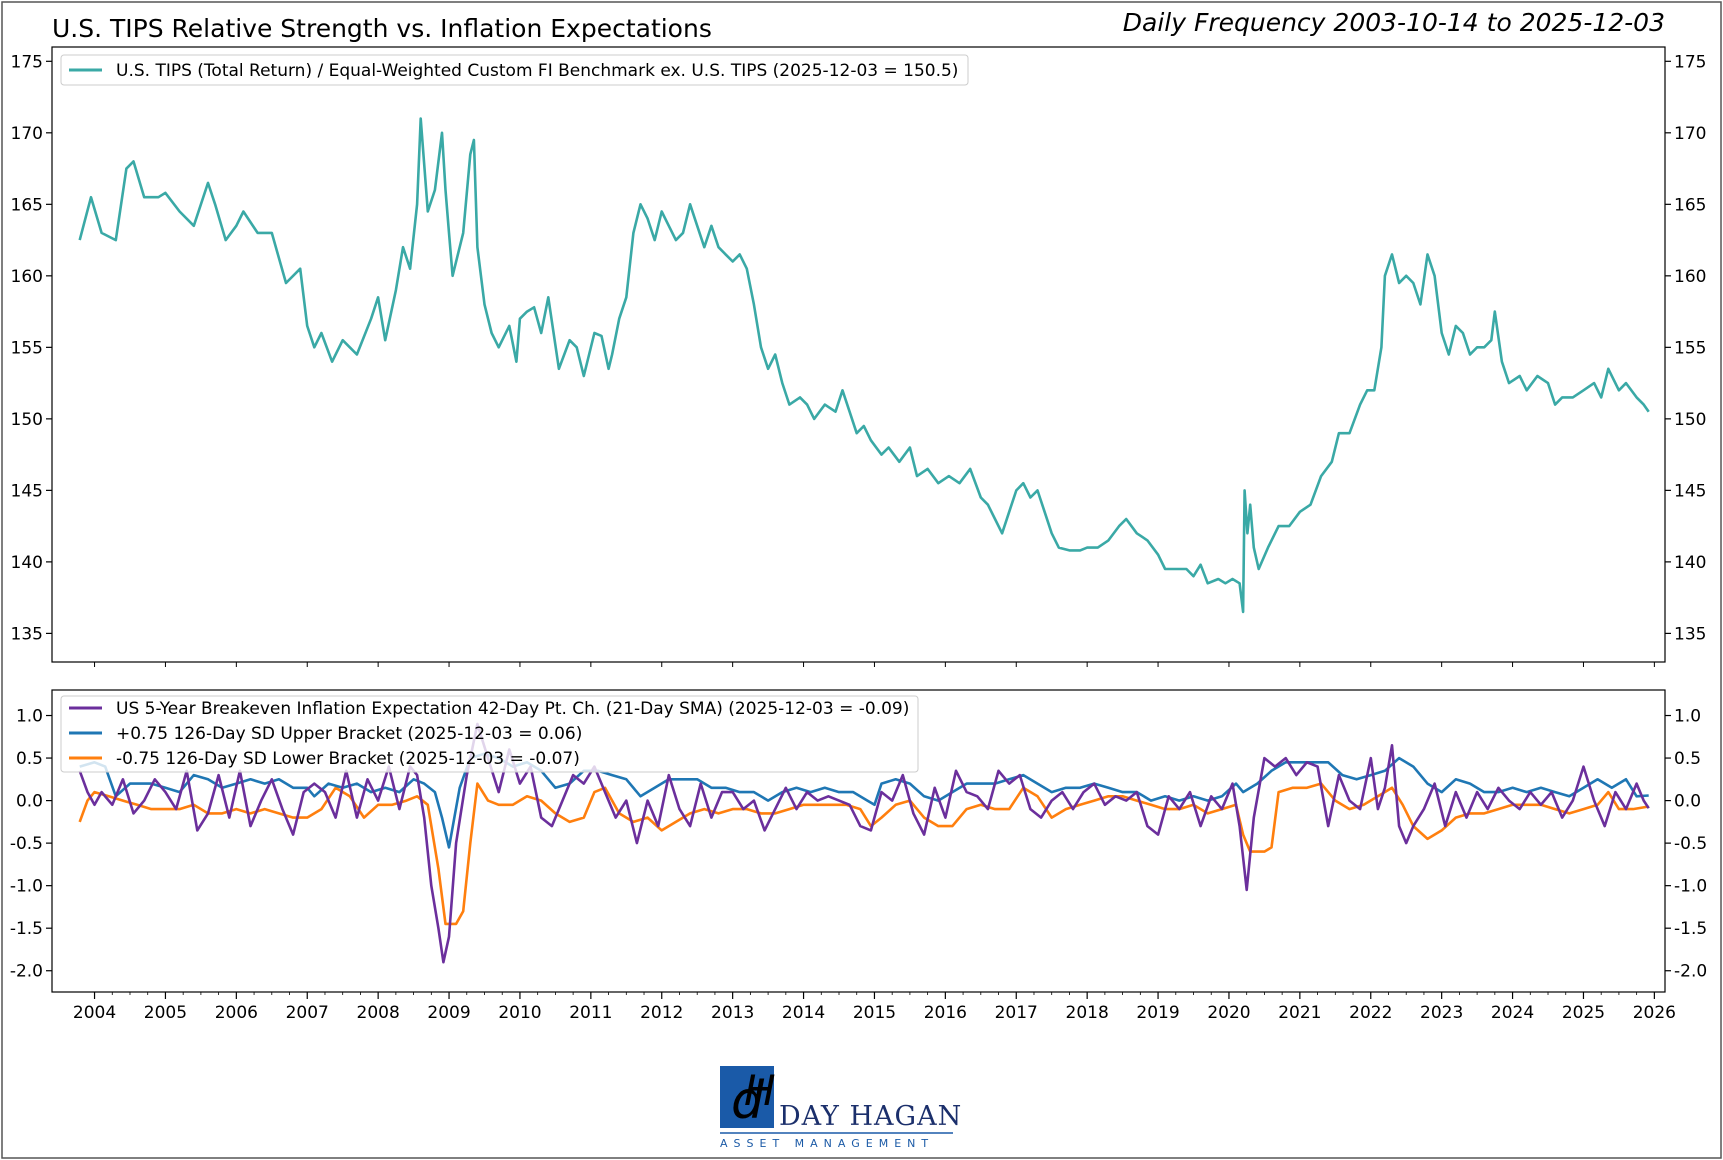  Describe the element at coordinates (1087, 1013) in the screenshot. I see `bottom-xtick-label: 2018` at that location.